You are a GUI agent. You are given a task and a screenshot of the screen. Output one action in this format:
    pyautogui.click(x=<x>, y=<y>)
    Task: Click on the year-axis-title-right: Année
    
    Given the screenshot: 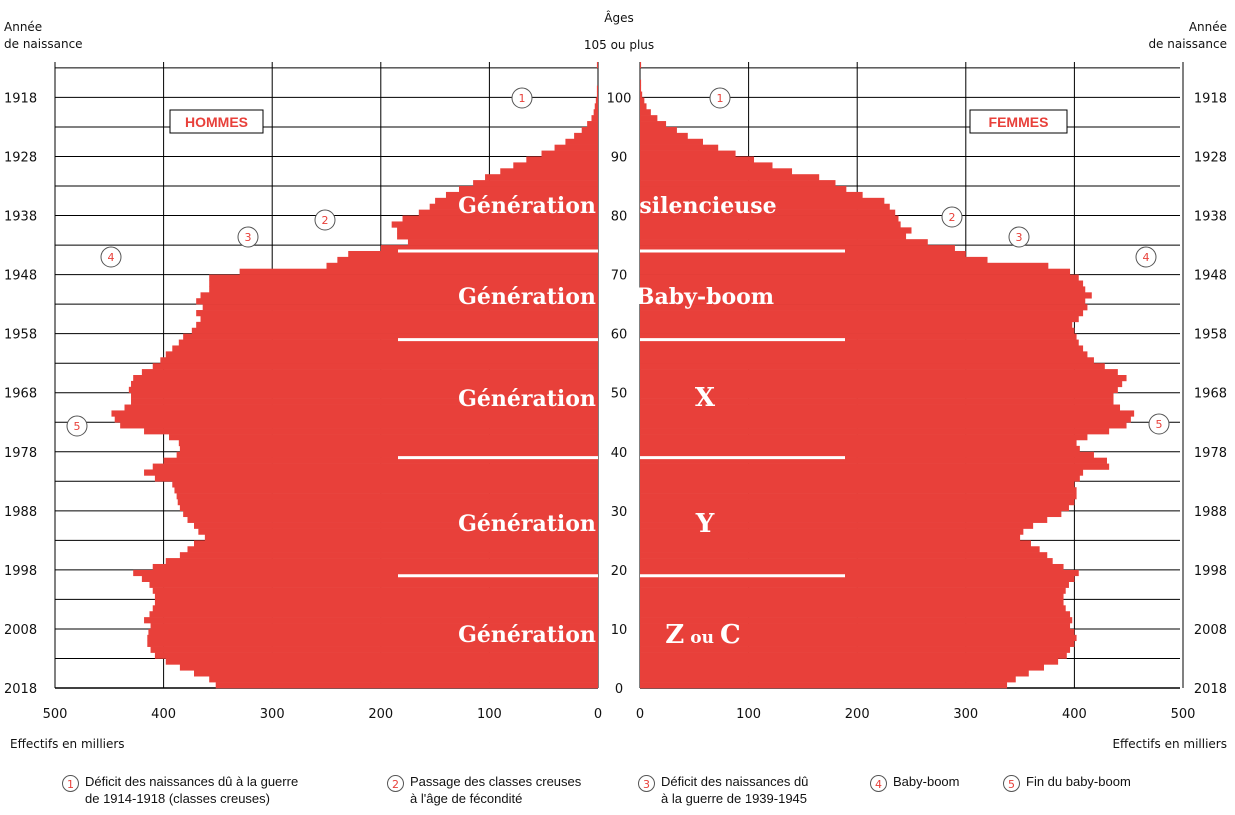 What is the action you would take?
    pyautogui.click(x=1208, y=27)
    